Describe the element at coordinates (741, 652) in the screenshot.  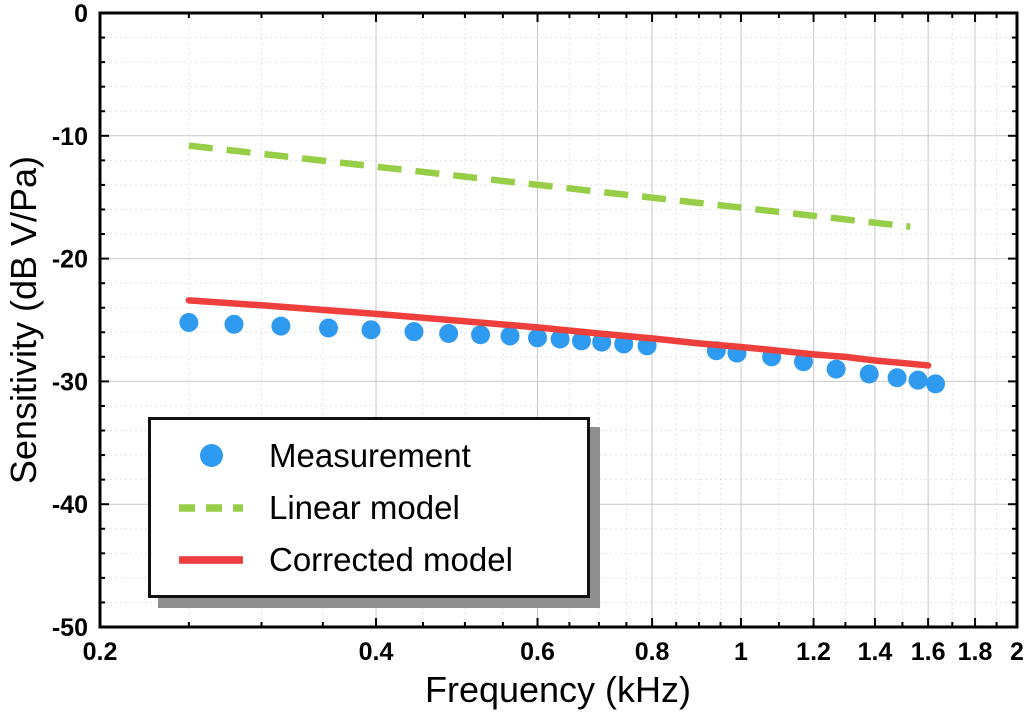
I see `x-tick-label: 1` at that location.